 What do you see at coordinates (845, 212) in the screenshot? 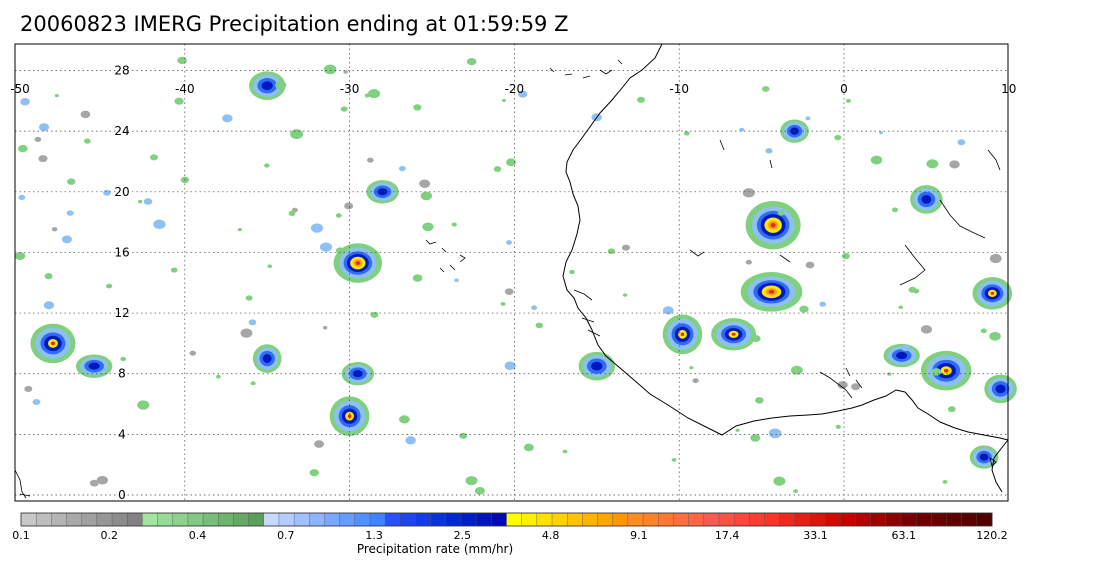
I see `inland-water-mali` at bounding box center [845, 212].